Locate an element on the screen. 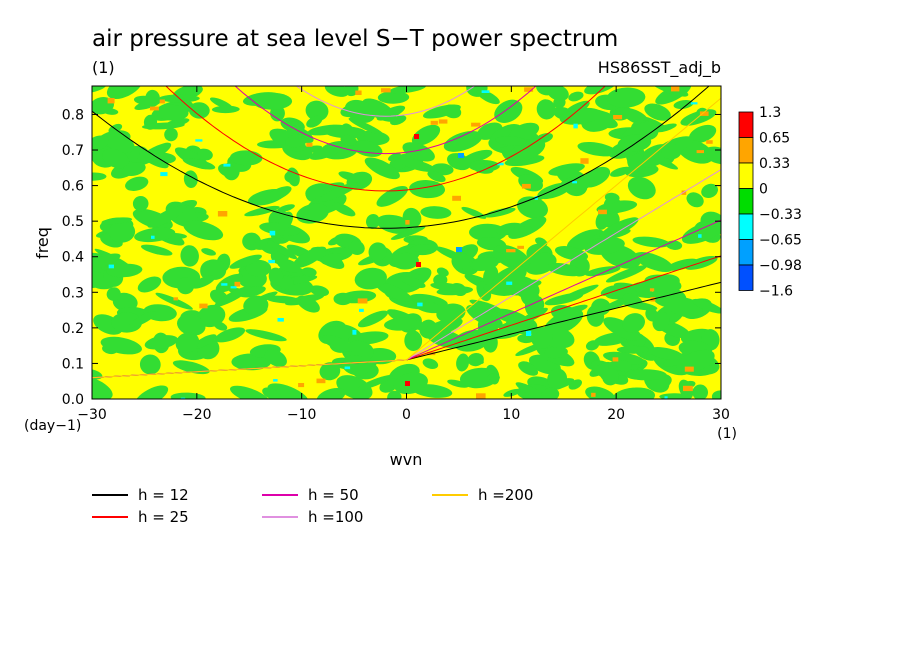 The image size is (904, 654). y-tick-label: 0.1 is located at coordinates (73, 364).